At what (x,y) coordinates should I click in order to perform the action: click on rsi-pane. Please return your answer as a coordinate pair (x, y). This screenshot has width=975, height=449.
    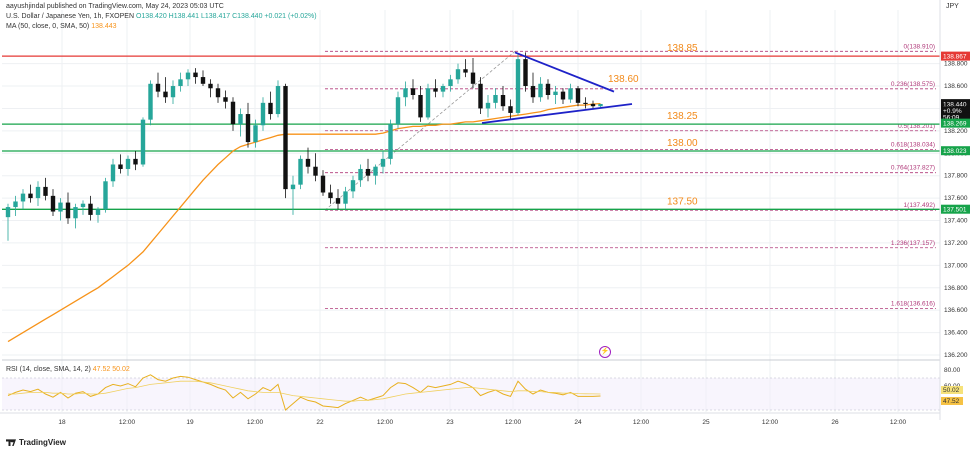
    Looking at the image, I should click on (471, 392).